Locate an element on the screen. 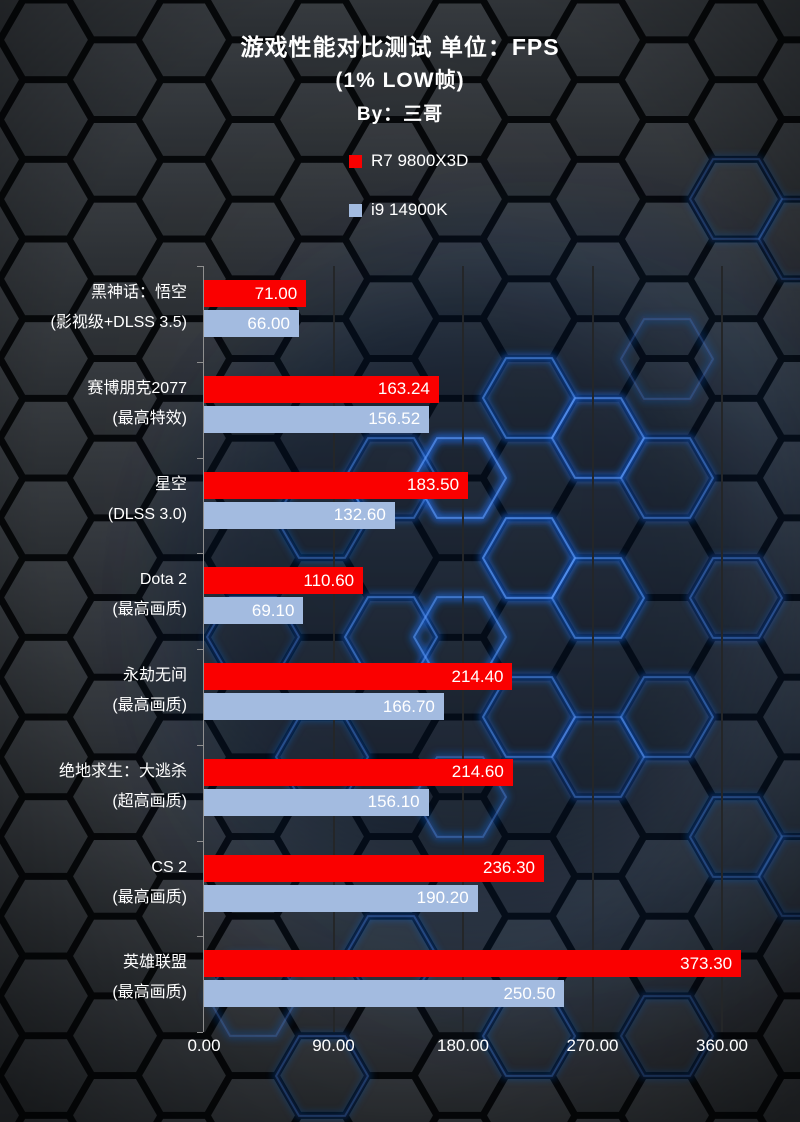 The height and width of the screenshot is (1122, 800). legend-item-r7-9800x3d: R7 9800X3D is located at coordinates (409, 160).